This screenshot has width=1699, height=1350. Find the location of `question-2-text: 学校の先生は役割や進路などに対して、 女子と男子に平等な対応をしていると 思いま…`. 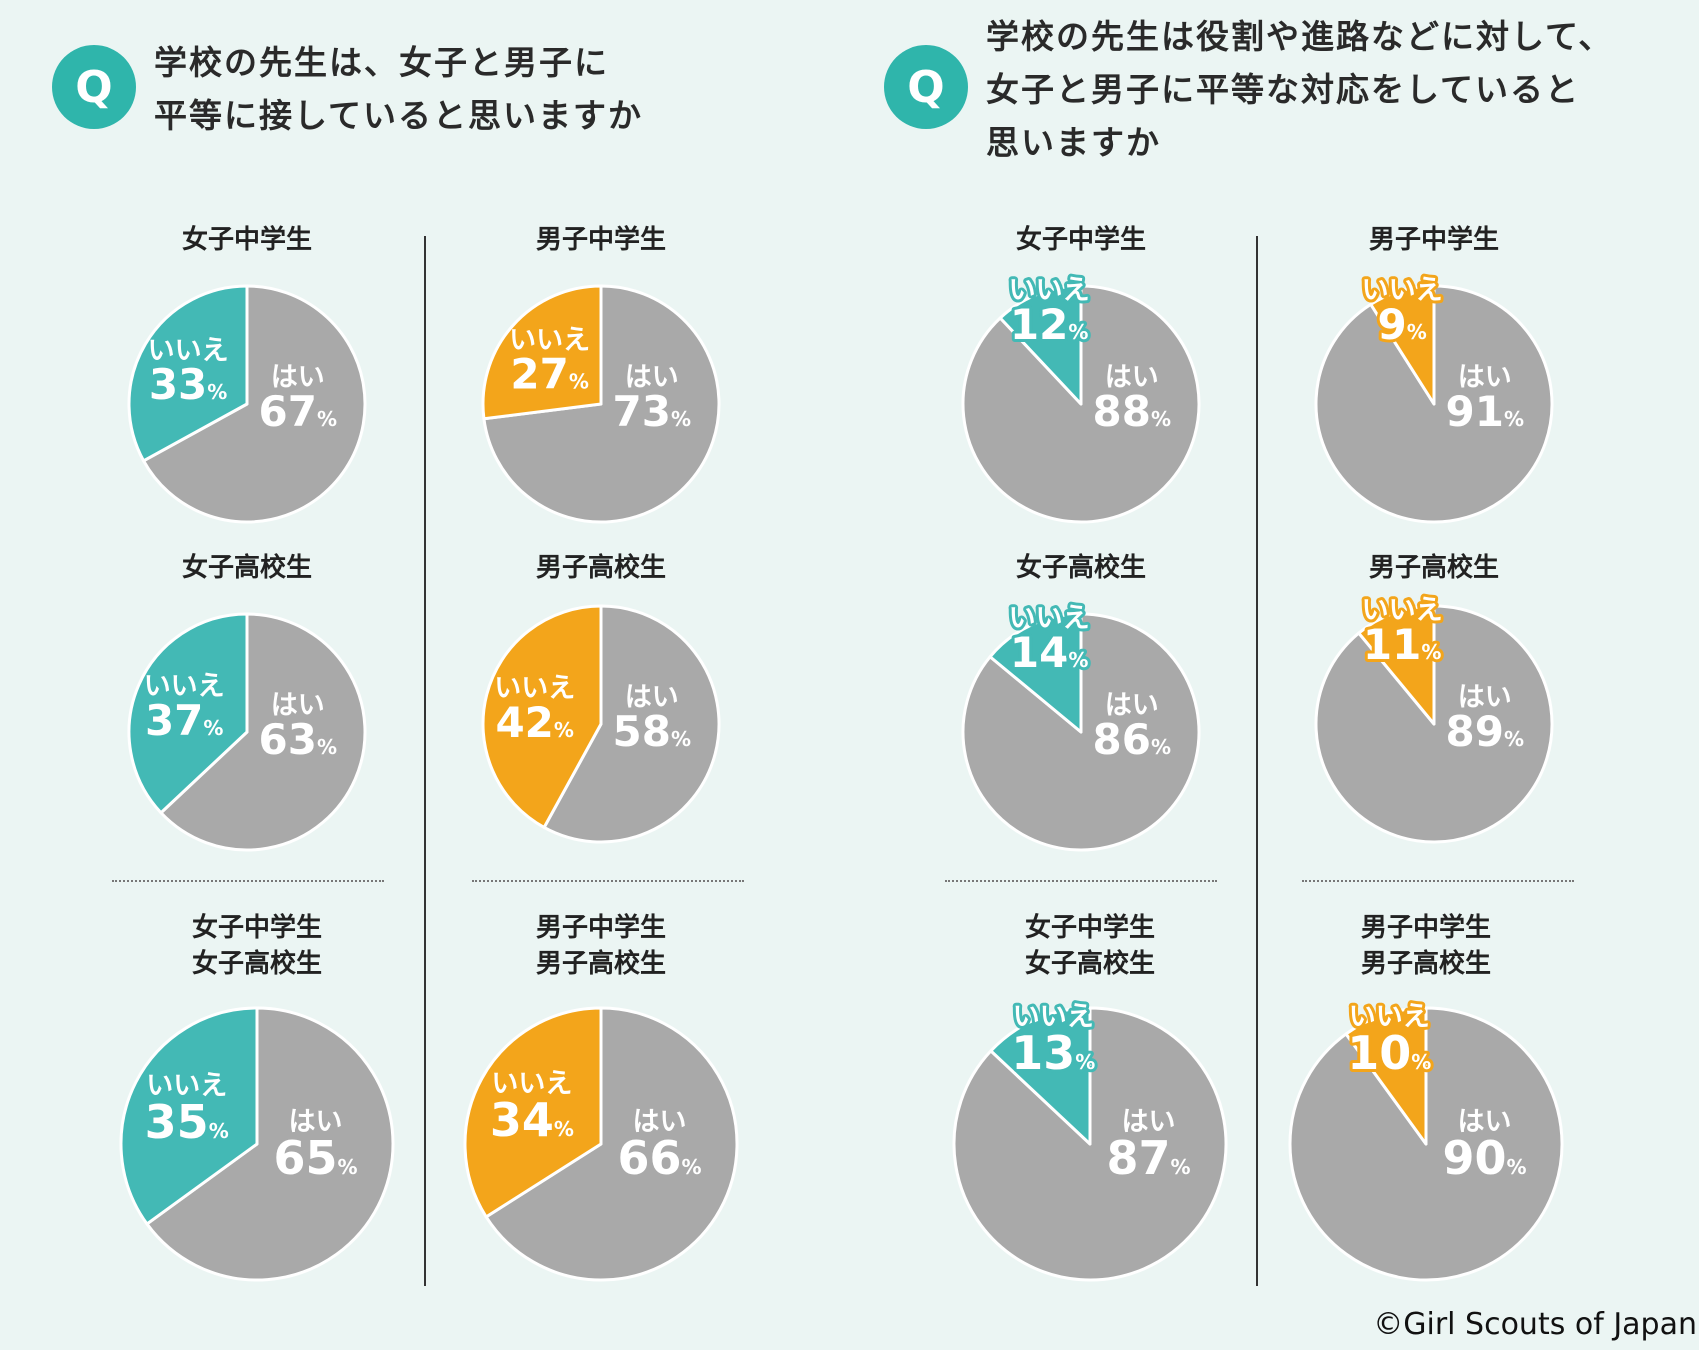

question-2-text: 学校の先生は役割や進路などに対して、 女子と男子に平等な対応をしていると 思いま… is located at coordinates (1299, 89).